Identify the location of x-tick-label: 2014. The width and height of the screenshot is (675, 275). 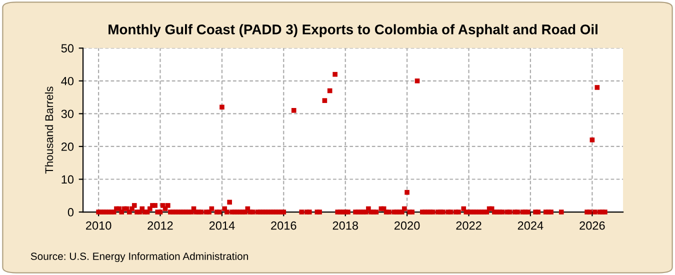
(222, 225).